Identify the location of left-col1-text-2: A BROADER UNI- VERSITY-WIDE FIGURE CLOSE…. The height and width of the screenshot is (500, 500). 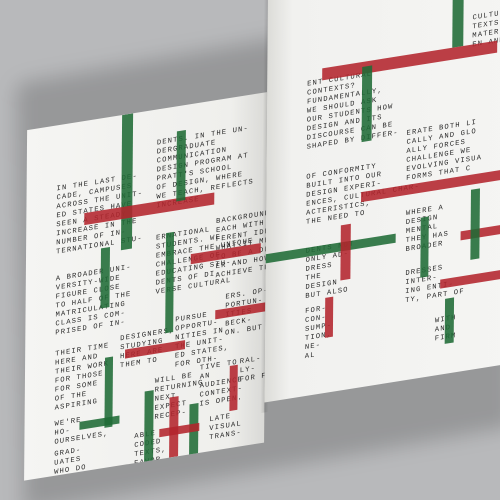
(93, 300).